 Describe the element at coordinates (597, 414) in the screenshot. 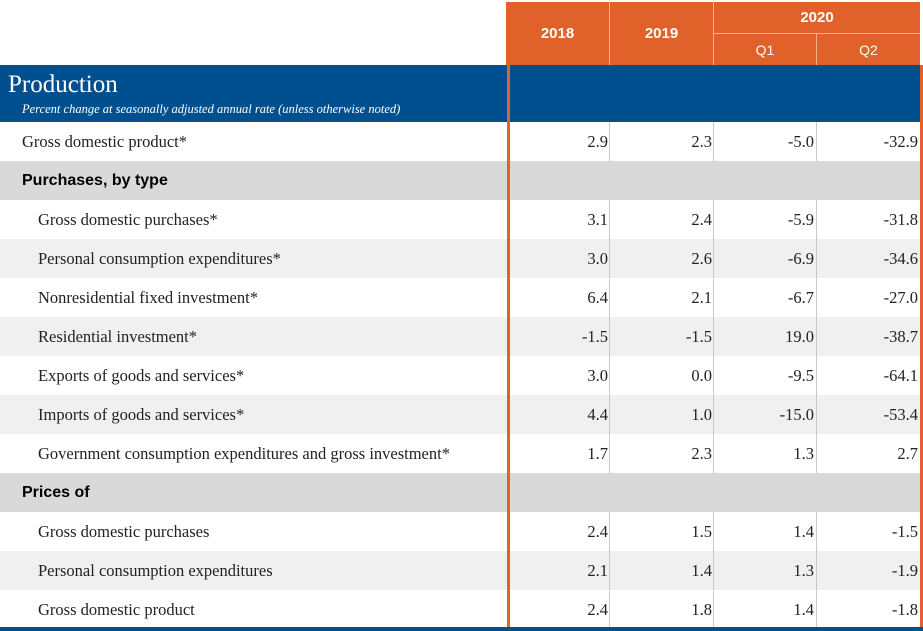

I see `value-2018: 4.4` at that location.